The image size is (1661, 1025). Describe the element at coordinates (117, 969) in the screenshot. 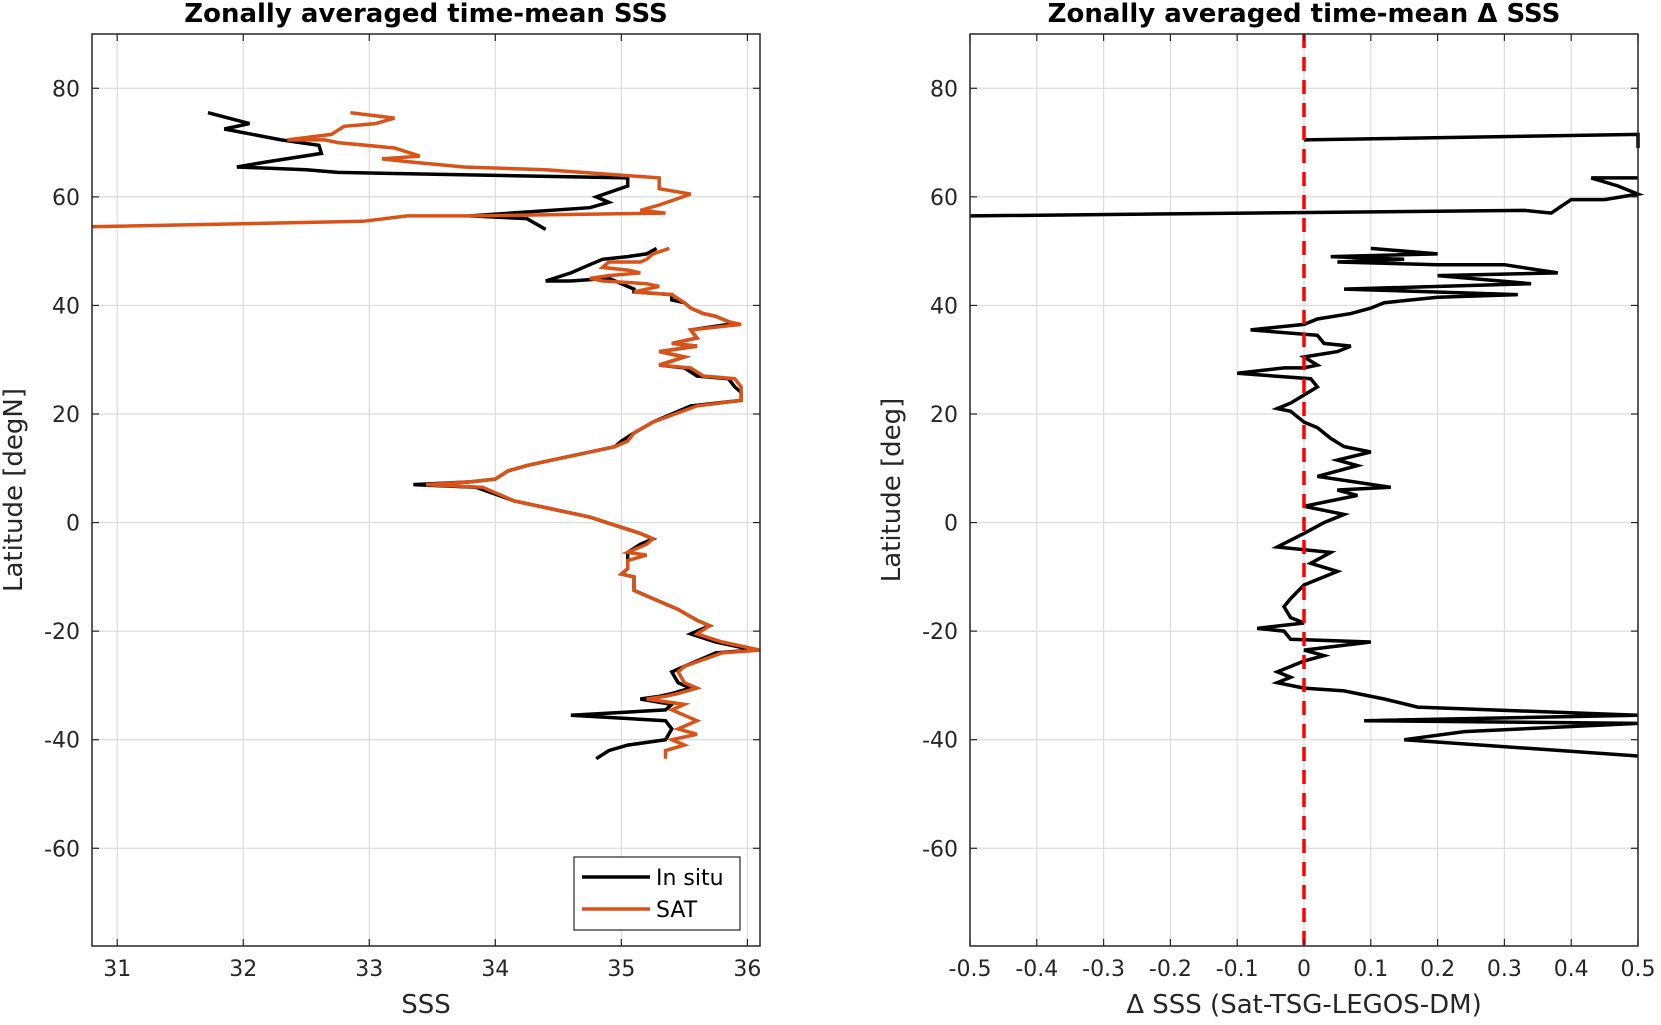

I see `x-tick-label: 31` at that location.